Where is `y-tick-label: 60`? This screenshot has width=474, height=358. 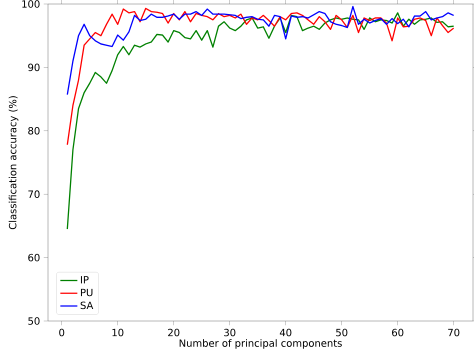
y-tick-label: 60 is located at coordinates (34, 258).